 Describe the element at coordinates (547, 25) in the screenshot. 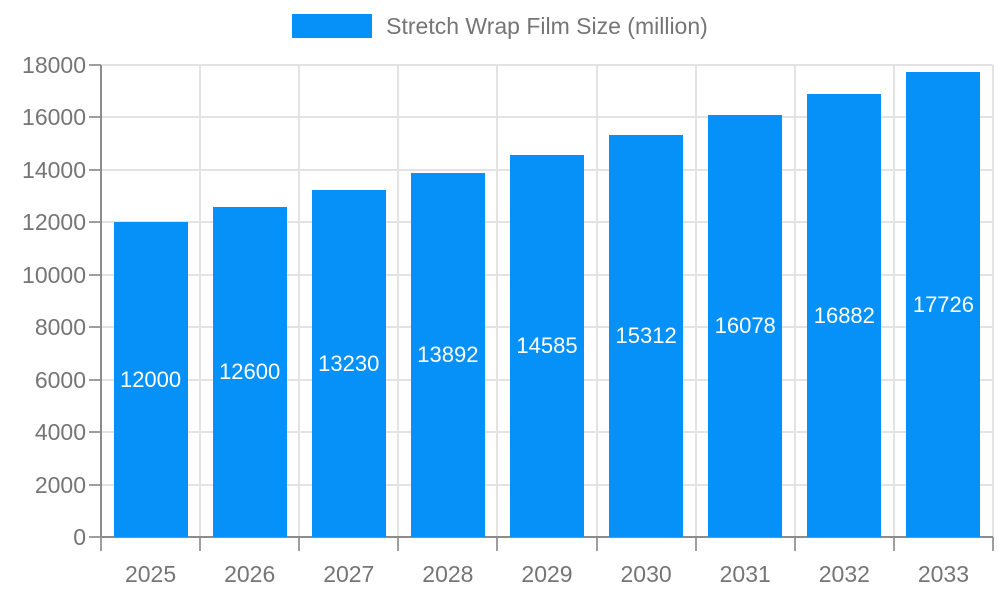

I see `legend-series-label: Stretch Wrap Film Size (million)` at that location.